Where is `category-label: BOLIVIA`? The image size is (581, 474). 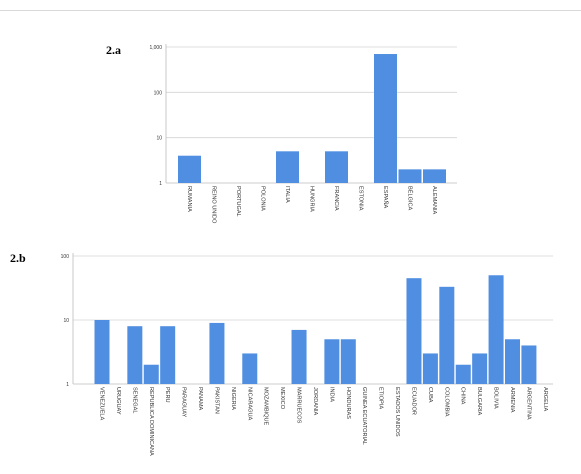
category-label: BOLIVIA is located at coordinates (496, 398).